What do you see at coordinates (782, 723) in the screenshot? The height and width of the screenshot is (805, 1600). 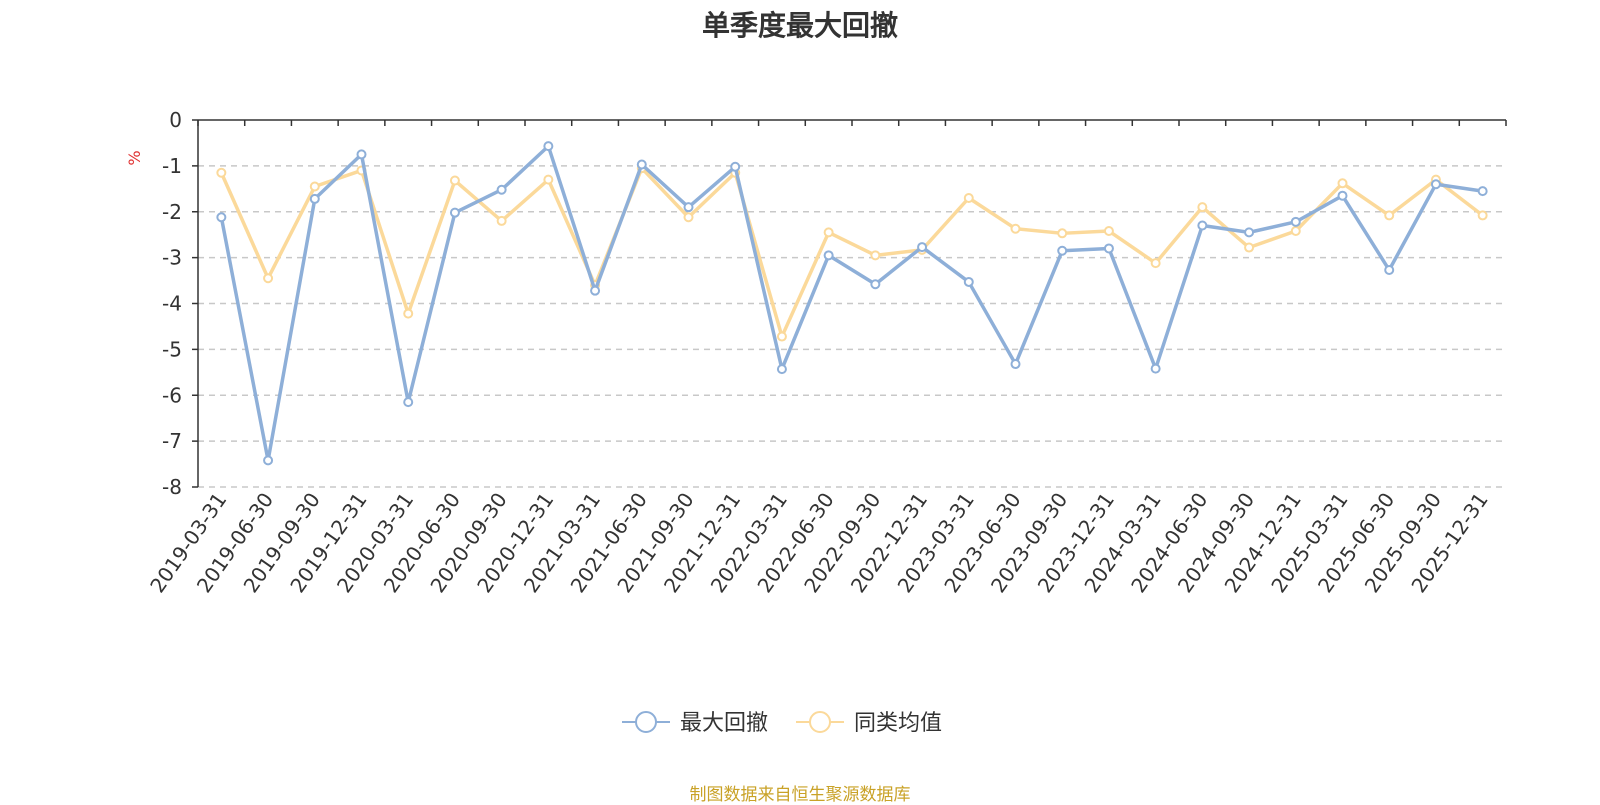 I see `legend: 最大回撤 同类均值` at bounding box center [782, 723].